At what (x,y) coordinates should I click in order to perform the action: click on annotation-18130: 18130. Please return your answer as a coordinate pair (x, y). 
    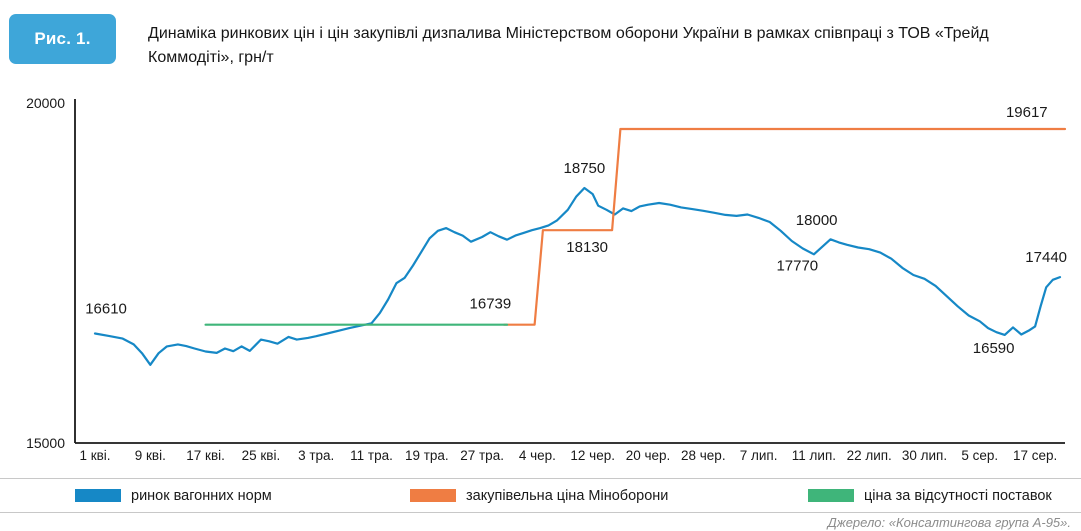
    Looking at the image, I should click on (587, 247).